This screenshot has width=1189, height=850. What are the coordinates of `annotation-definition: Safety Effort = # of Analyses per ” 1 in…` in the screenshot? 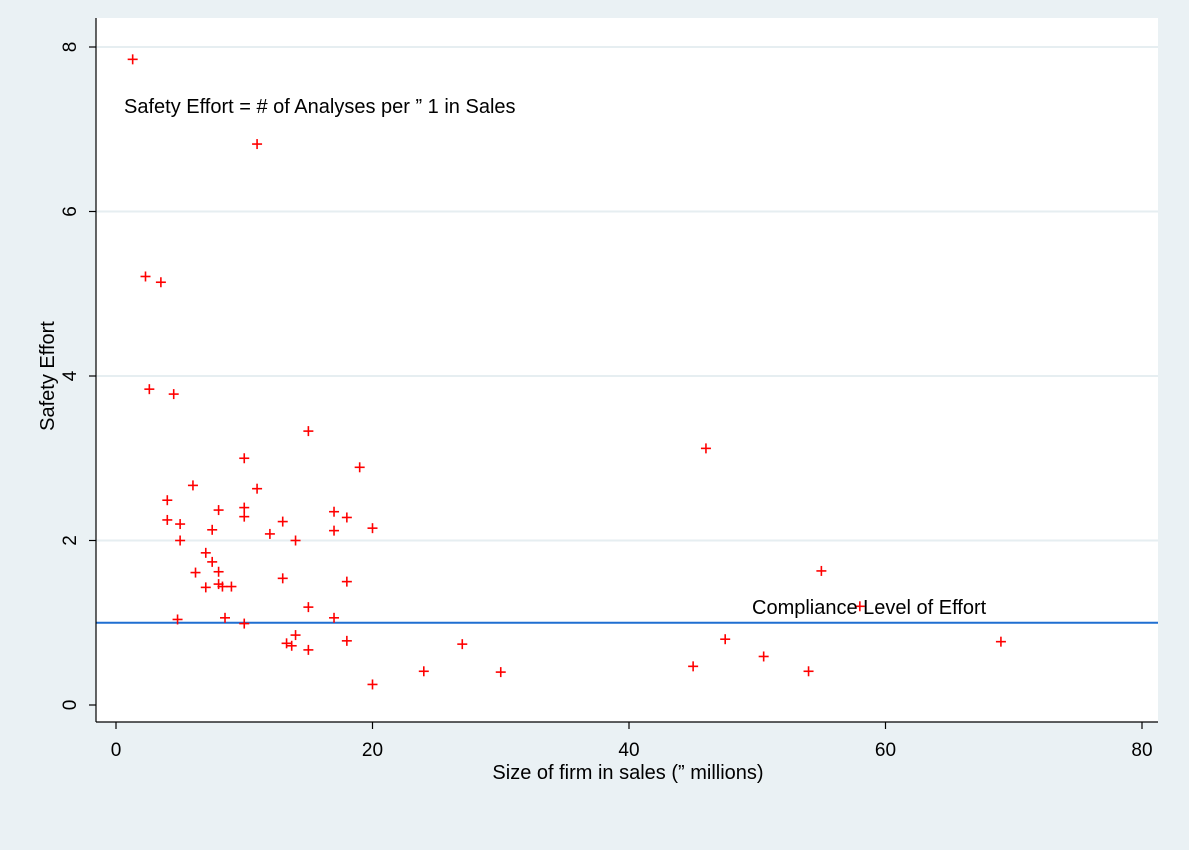 It's located at (320, 107).